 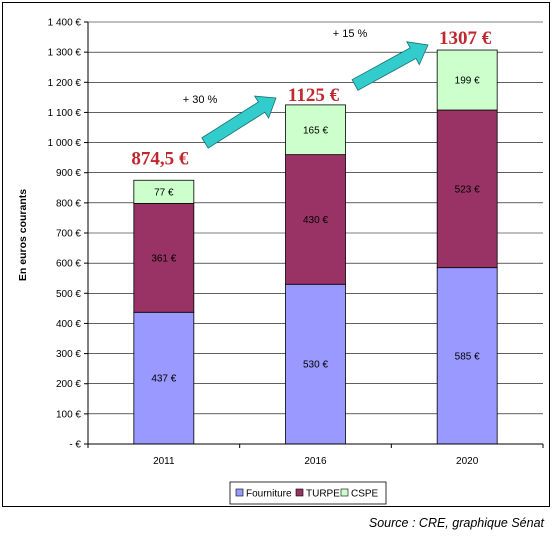 I want to click on bar-segment-label: 361 €, so click(x=163, y=258).